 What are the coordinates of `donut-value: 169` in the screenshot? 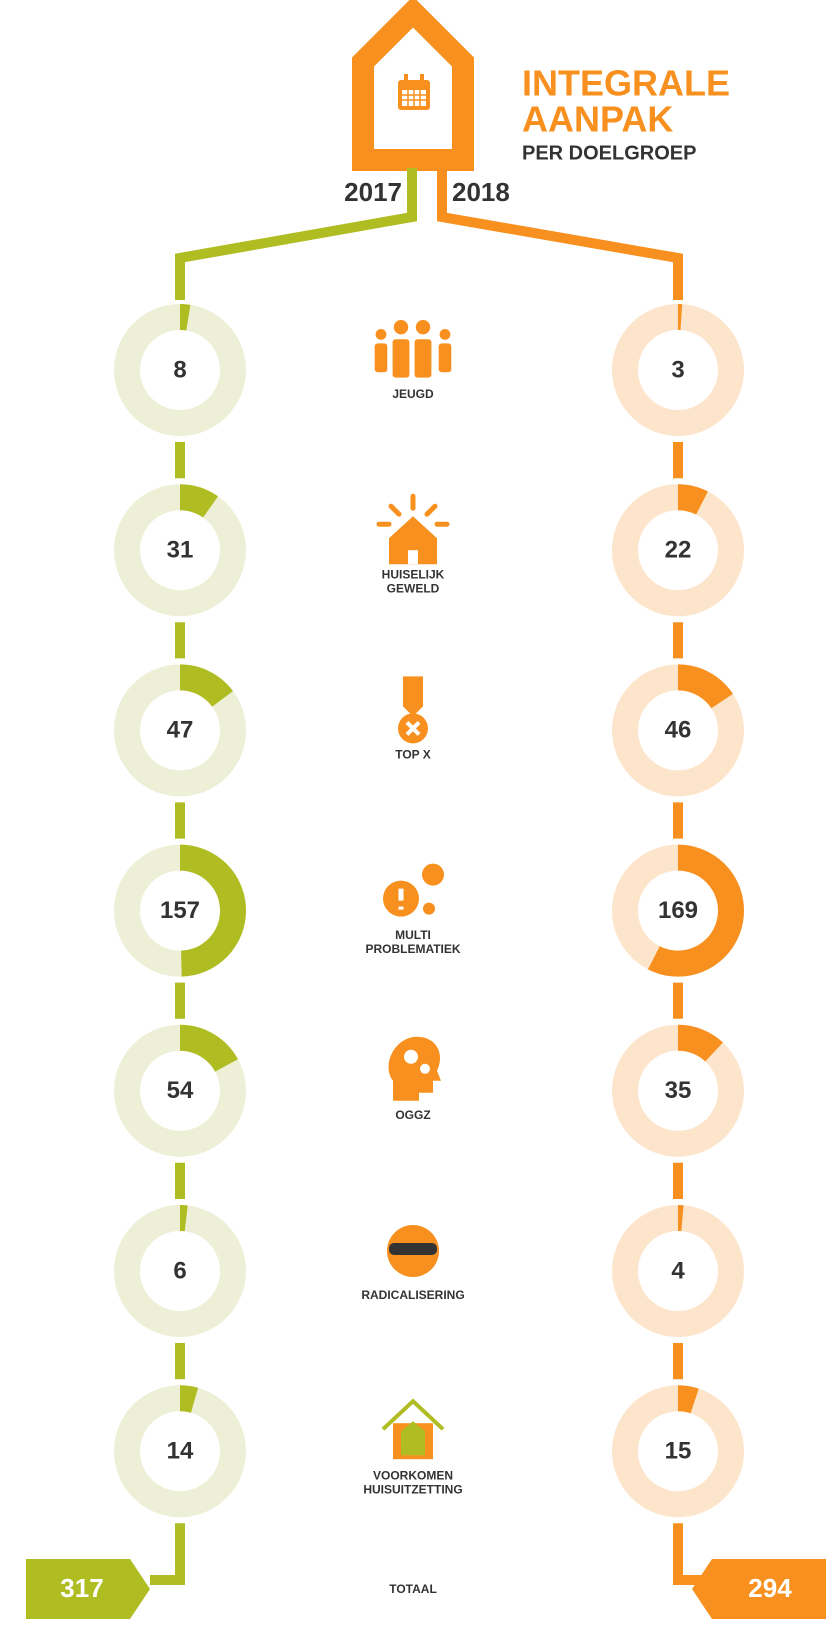 It's located at (678, 910).